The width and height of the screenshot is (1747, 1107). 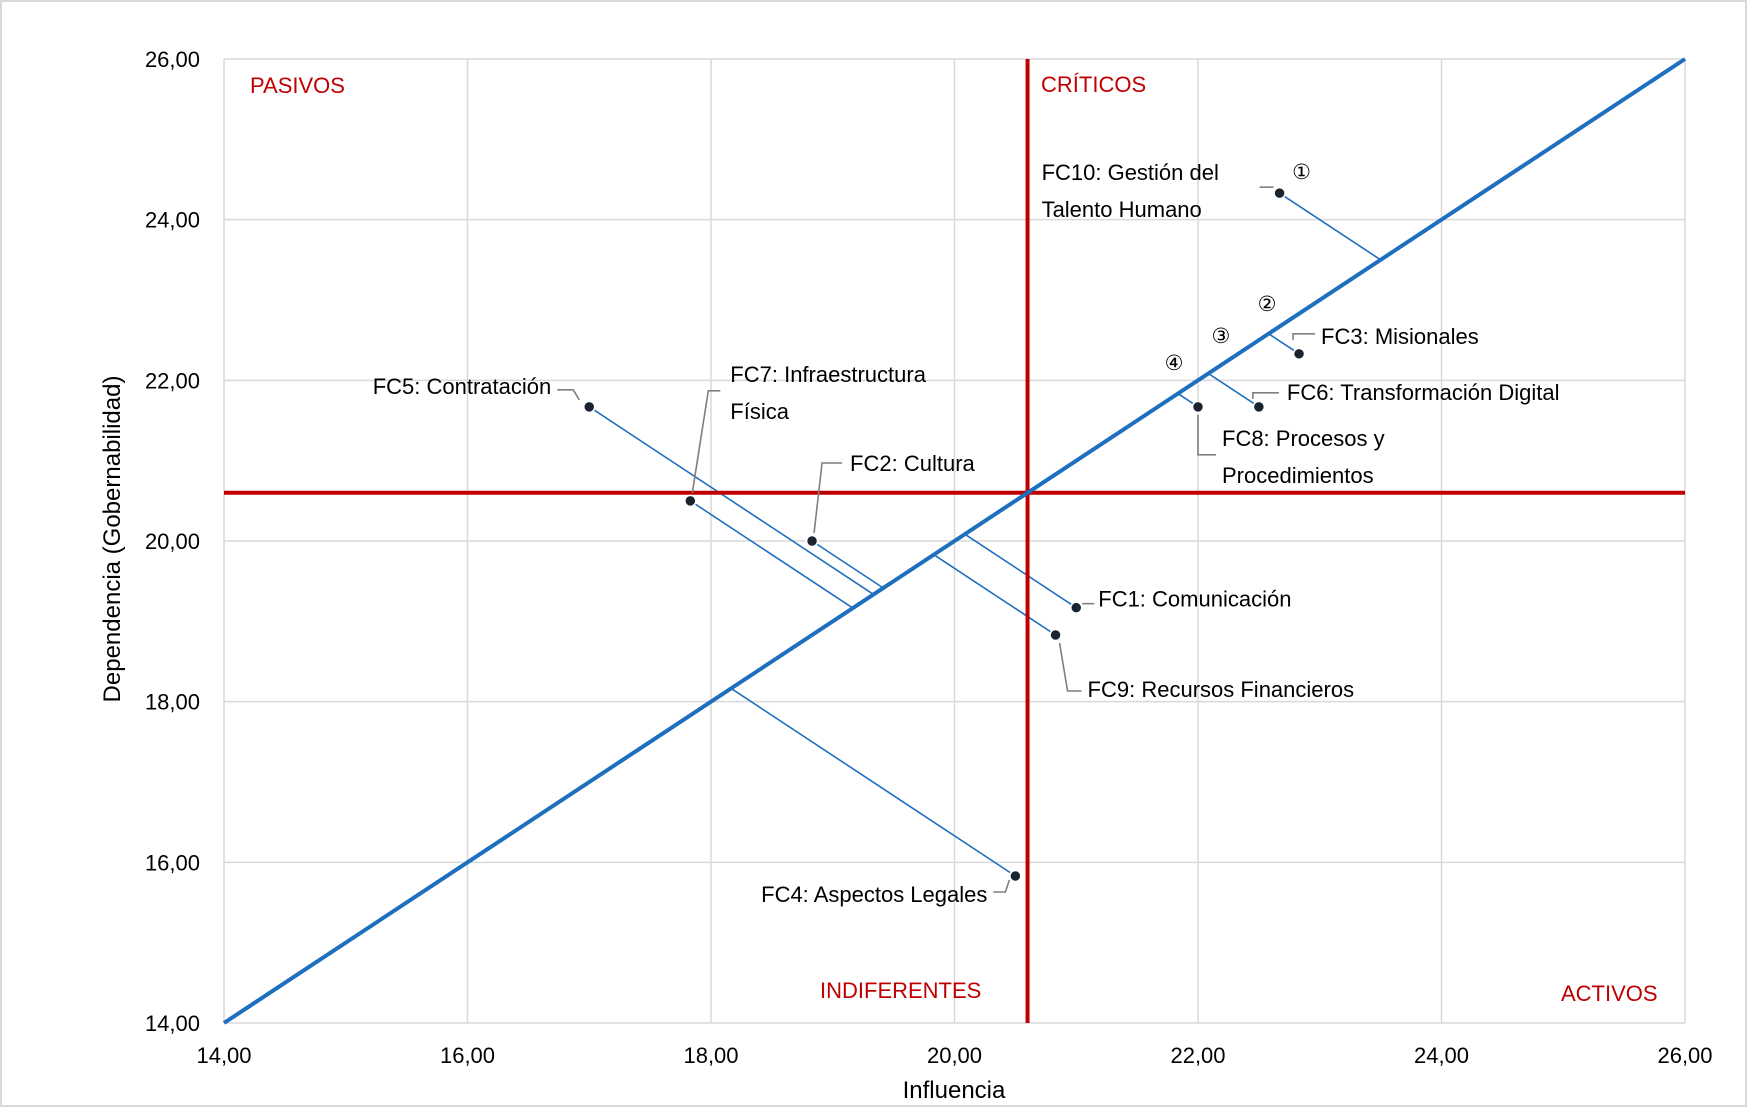 What do you see at coordinates (112, 539) in the screenshot?
I see `y-axis-title: Dependencia (Gobernabilidad)` at bounding box center [112, 539].